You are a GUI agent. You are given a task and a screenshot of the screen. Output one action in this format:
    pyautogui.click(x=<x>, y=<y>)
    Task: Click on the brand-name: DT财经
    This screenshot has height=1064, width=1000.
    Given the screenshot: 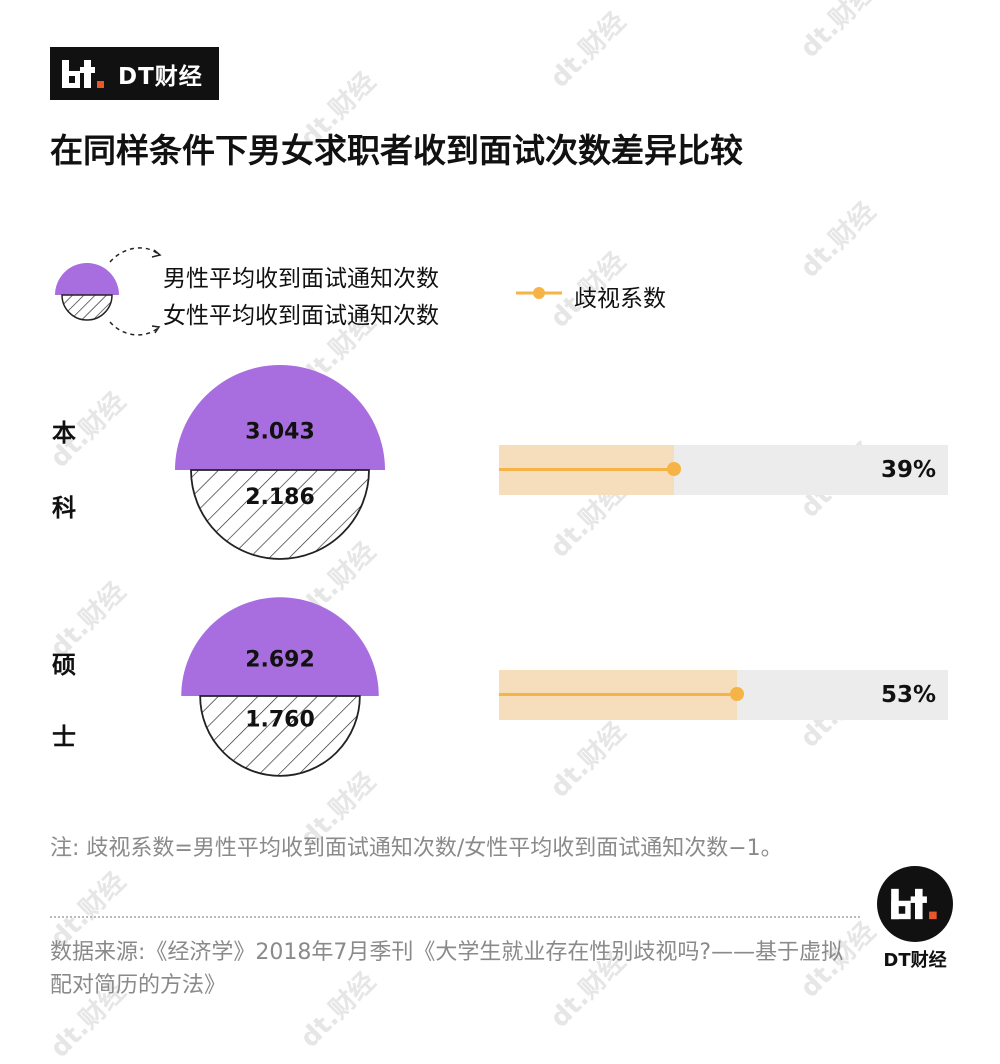 What is the action you would take?
    pyautogui.click(x=160, y=76)
    